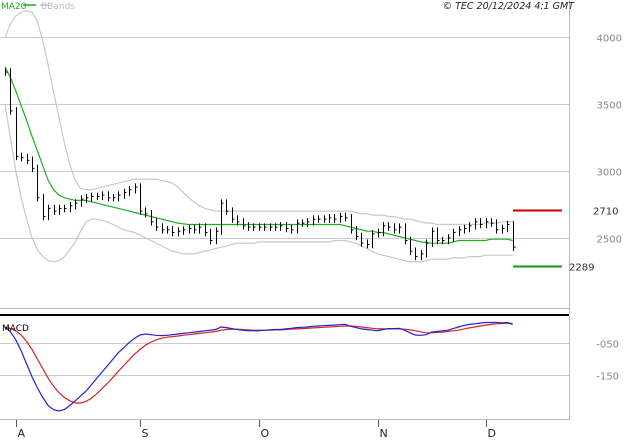 The height and width of the screenshot is (440, 627). What do you see at coordinates (609, 140) in the screenshot?
I see `price-y-axis: 4000 3500 3000 2500` at bounding box center [609, 140].